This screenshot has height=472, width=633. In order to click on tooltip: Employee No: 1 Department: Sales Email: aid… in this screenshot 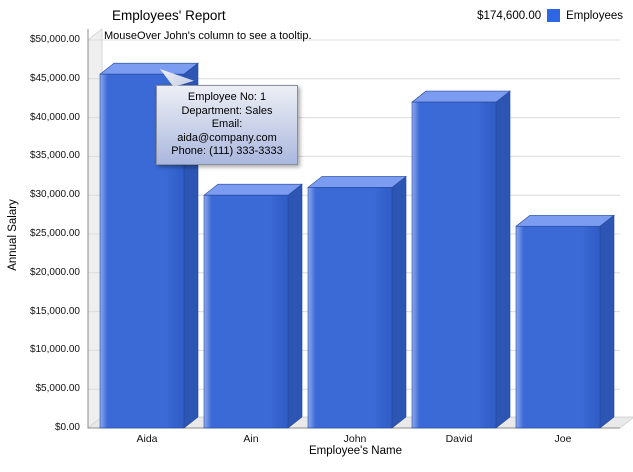, I will do `click(227, 117)`.